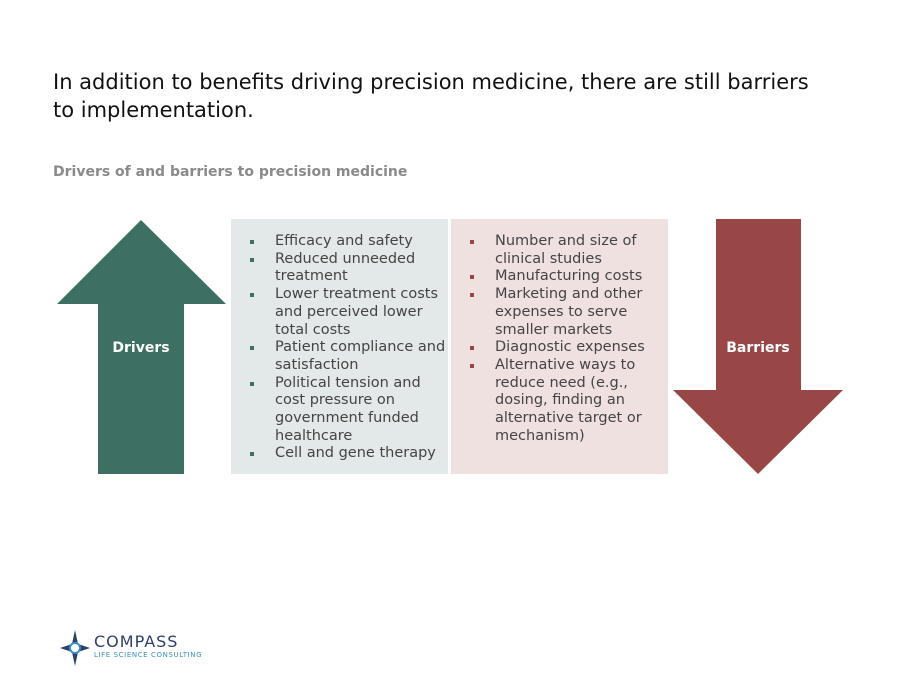 Image resolution: width=899 pixels, height=695 pixels. Describe the element at coordinates (348, 356) in the screenshot. I see `bullet-item: Patient compliance and satisfaction` at that location.